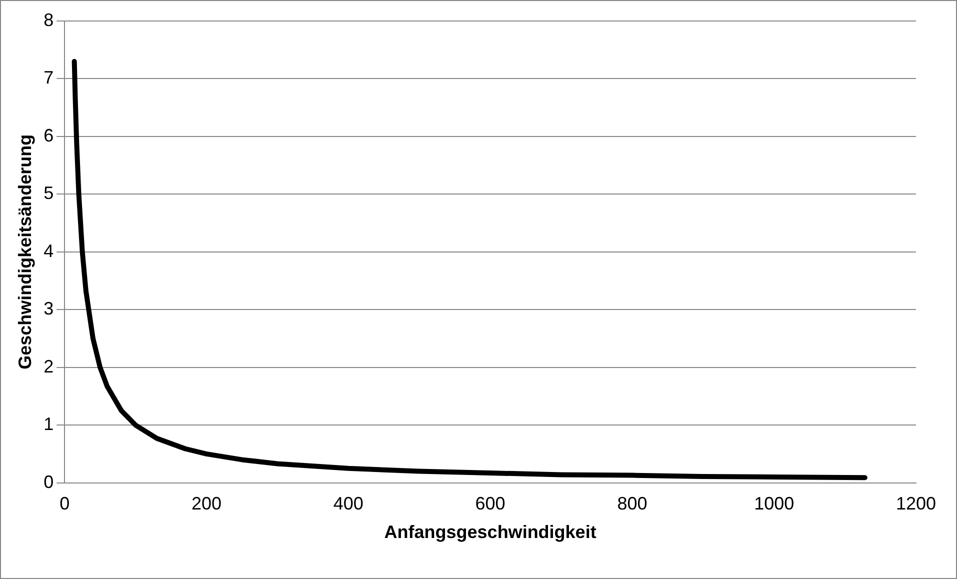 Image resolution: width=957 pixels, height=579 pixels. What do you see at coordinates (65, 504) in the screenshot?
I see `x-tick-label: 0` at bounding box center [65, 504].